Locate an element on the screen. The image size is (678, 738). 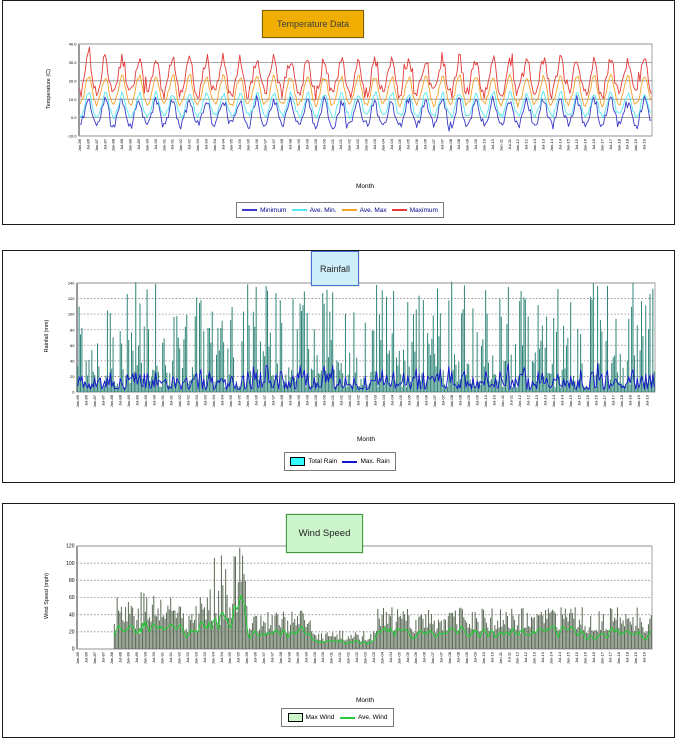
rainfall-y-tick: 60 is located at coordinates (72, 345).